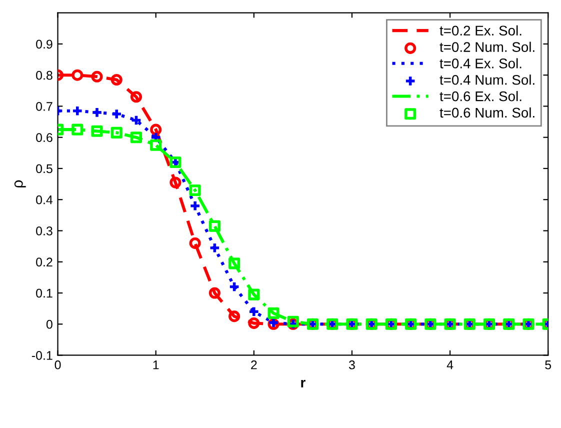 This screenshot has width=561, height=428. I want to click on y-tick-label: 0.4, so click(44, 199).